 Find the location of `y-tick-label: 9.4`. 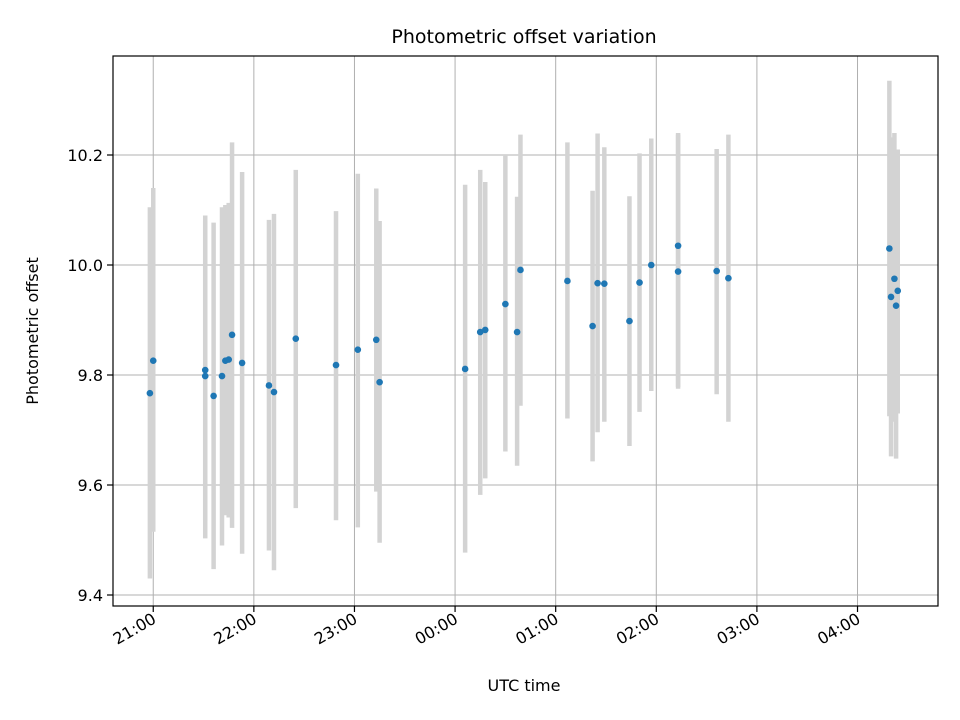

y-tick-label: 9.4 is located at coordinates (90, 595).